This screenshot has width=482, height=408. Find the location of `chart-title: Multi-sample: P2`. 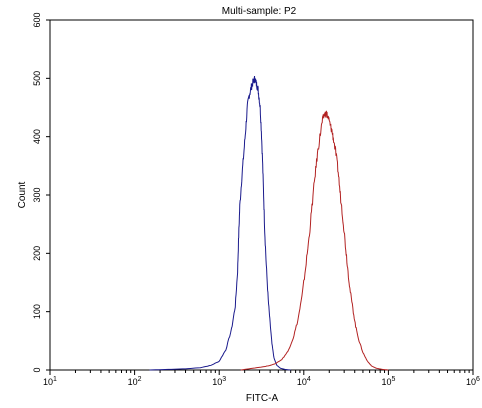

chart-title: Multi-sample: P2 is located at coordinates (259, 11).